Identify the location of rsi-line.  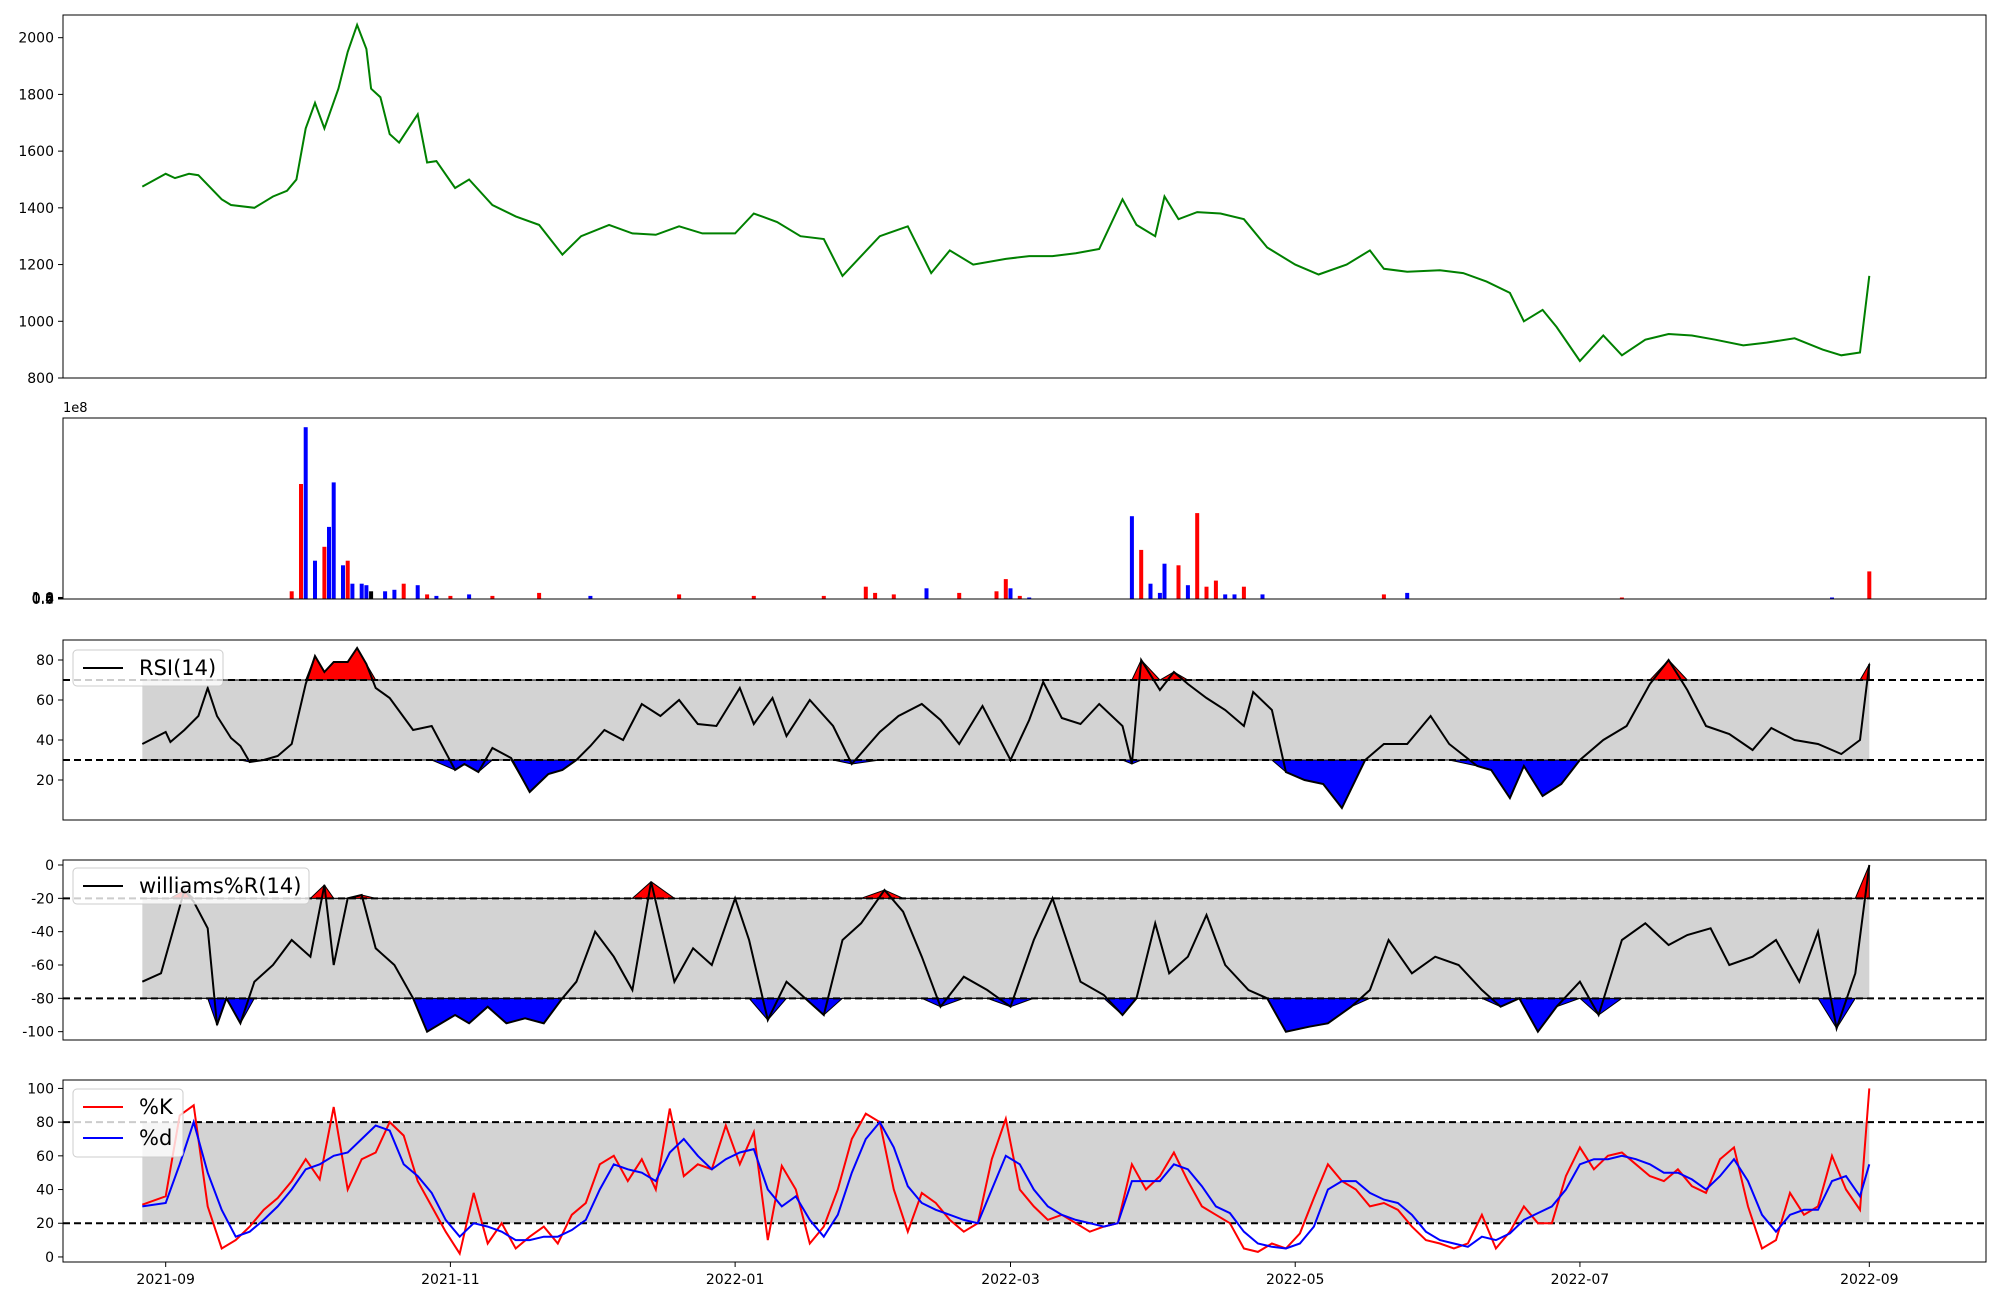
(1006, 728).